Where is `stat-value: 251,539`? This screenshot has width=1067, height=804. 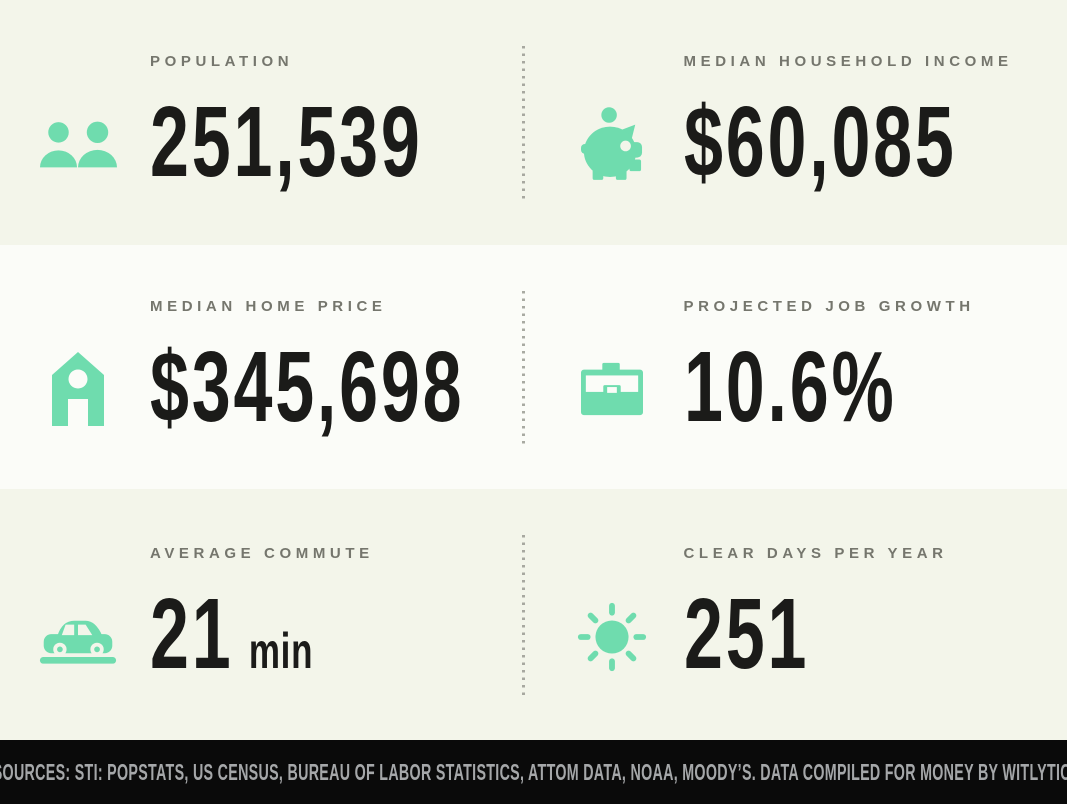 stat-value: 251,539 is located at coordinates (286, 142).